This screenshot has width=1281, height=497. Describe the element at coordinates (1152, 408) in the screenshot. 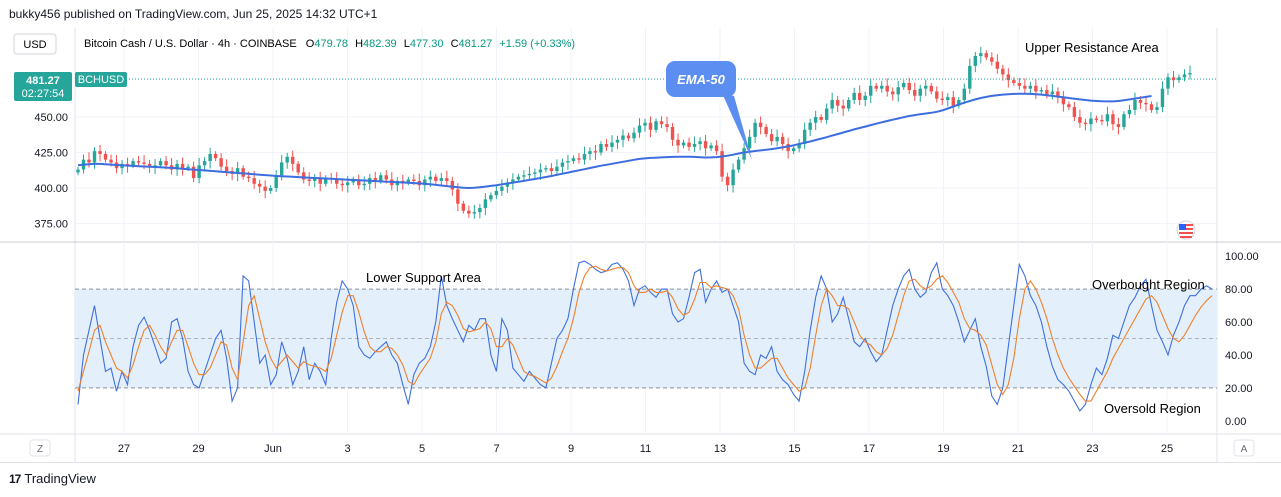

I see `oversold-label: Oversold Region` at that location.